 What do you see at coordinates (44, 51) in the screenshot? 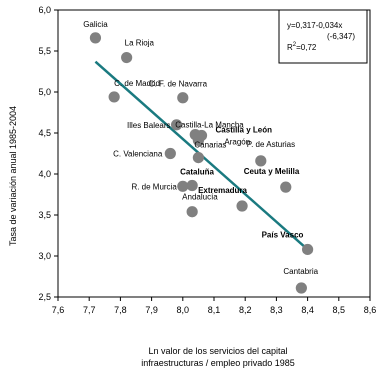
I see `y-tick-label: 5,5` at bounding box center [44, 51].